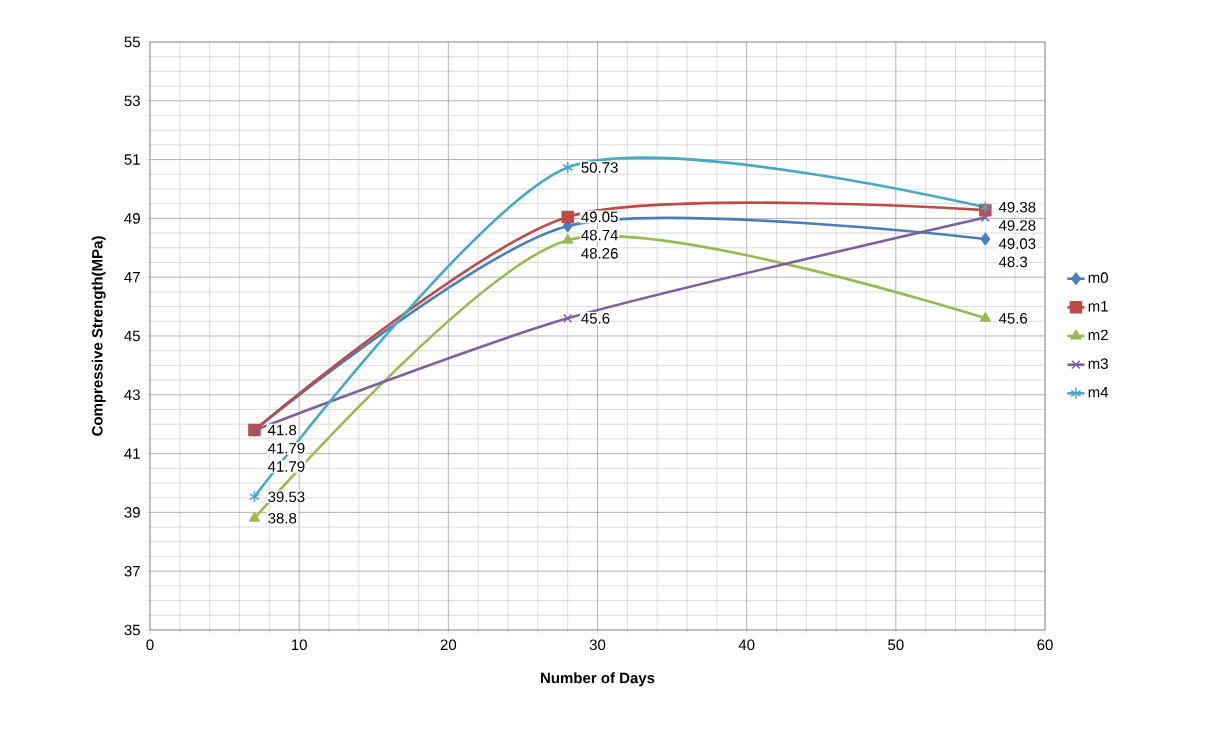  I want to click on y-tick-label: 49, so click(132, 218).